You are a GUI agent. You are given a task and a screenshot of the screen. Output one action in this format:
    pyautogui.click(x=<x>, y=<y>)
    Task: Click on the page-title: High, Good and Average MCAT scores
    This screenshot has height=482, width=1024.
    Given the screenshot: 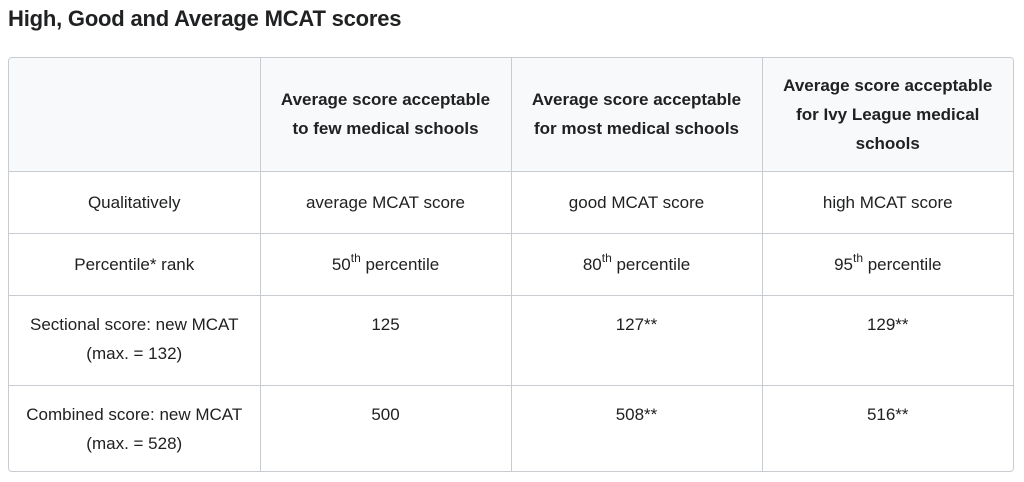 What is the action you would take?
    pyautogui.click(x=205, y=18)
    